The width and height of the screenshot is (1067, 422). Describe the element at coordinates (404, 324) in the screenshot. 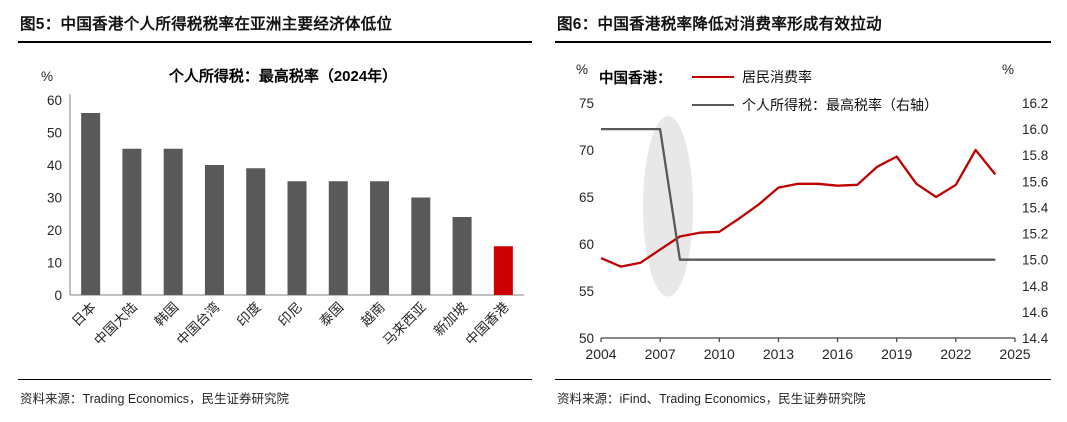

I see `fig5-x-label-马来西亚: 马来西亚` at that location.